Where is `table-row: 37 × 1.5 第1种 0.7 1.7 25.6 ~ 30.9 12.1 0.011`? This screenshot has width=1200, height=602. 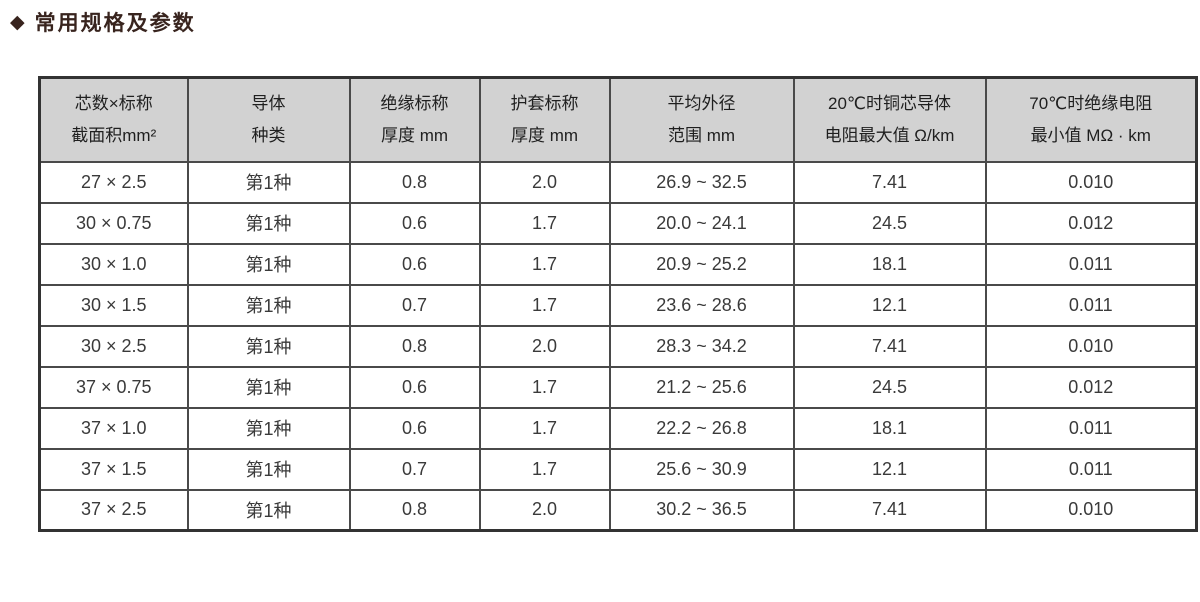 table-row: 37 × 1.5 第1种 0.7 1.7 25.6 ~ 30.9 12.1 0.011 is located at coordinates (618, 469).